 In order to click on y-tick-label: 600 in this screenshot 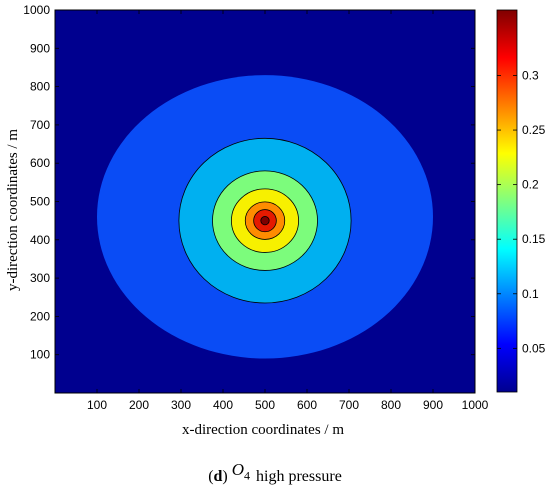, I will do `click(40, 163)`.